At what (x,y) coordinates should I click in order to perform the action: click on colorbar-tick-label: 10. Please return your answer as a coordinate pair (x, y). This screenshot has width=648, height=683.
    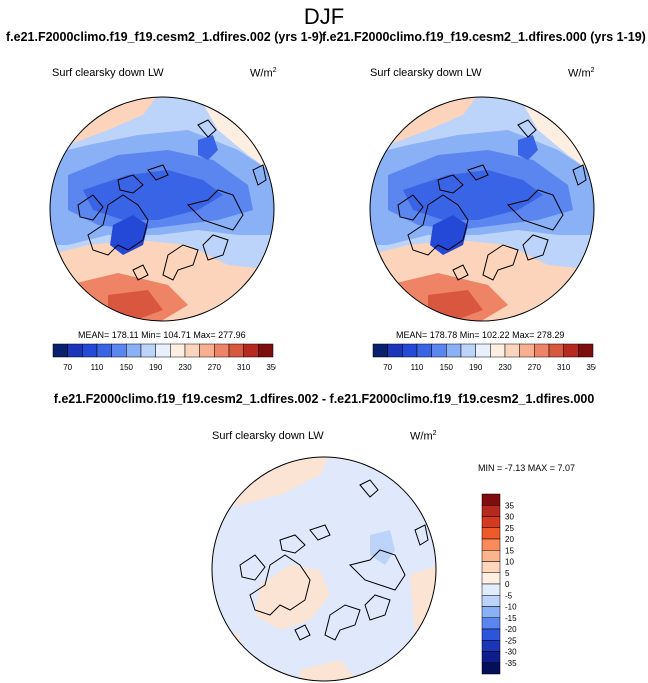
    Looking at the image, I should click on (509, 562).